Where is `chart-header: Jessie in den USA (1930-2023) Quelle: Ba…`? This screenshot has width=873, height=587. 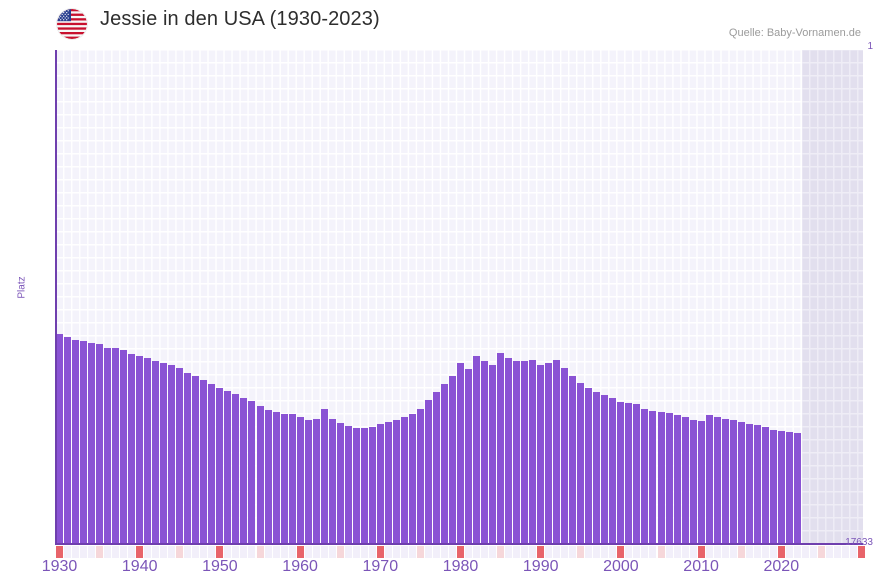 chart-header: Jessie in den USA (1930-2023) Quelle: Ba… is located at coordinates (436, 24).